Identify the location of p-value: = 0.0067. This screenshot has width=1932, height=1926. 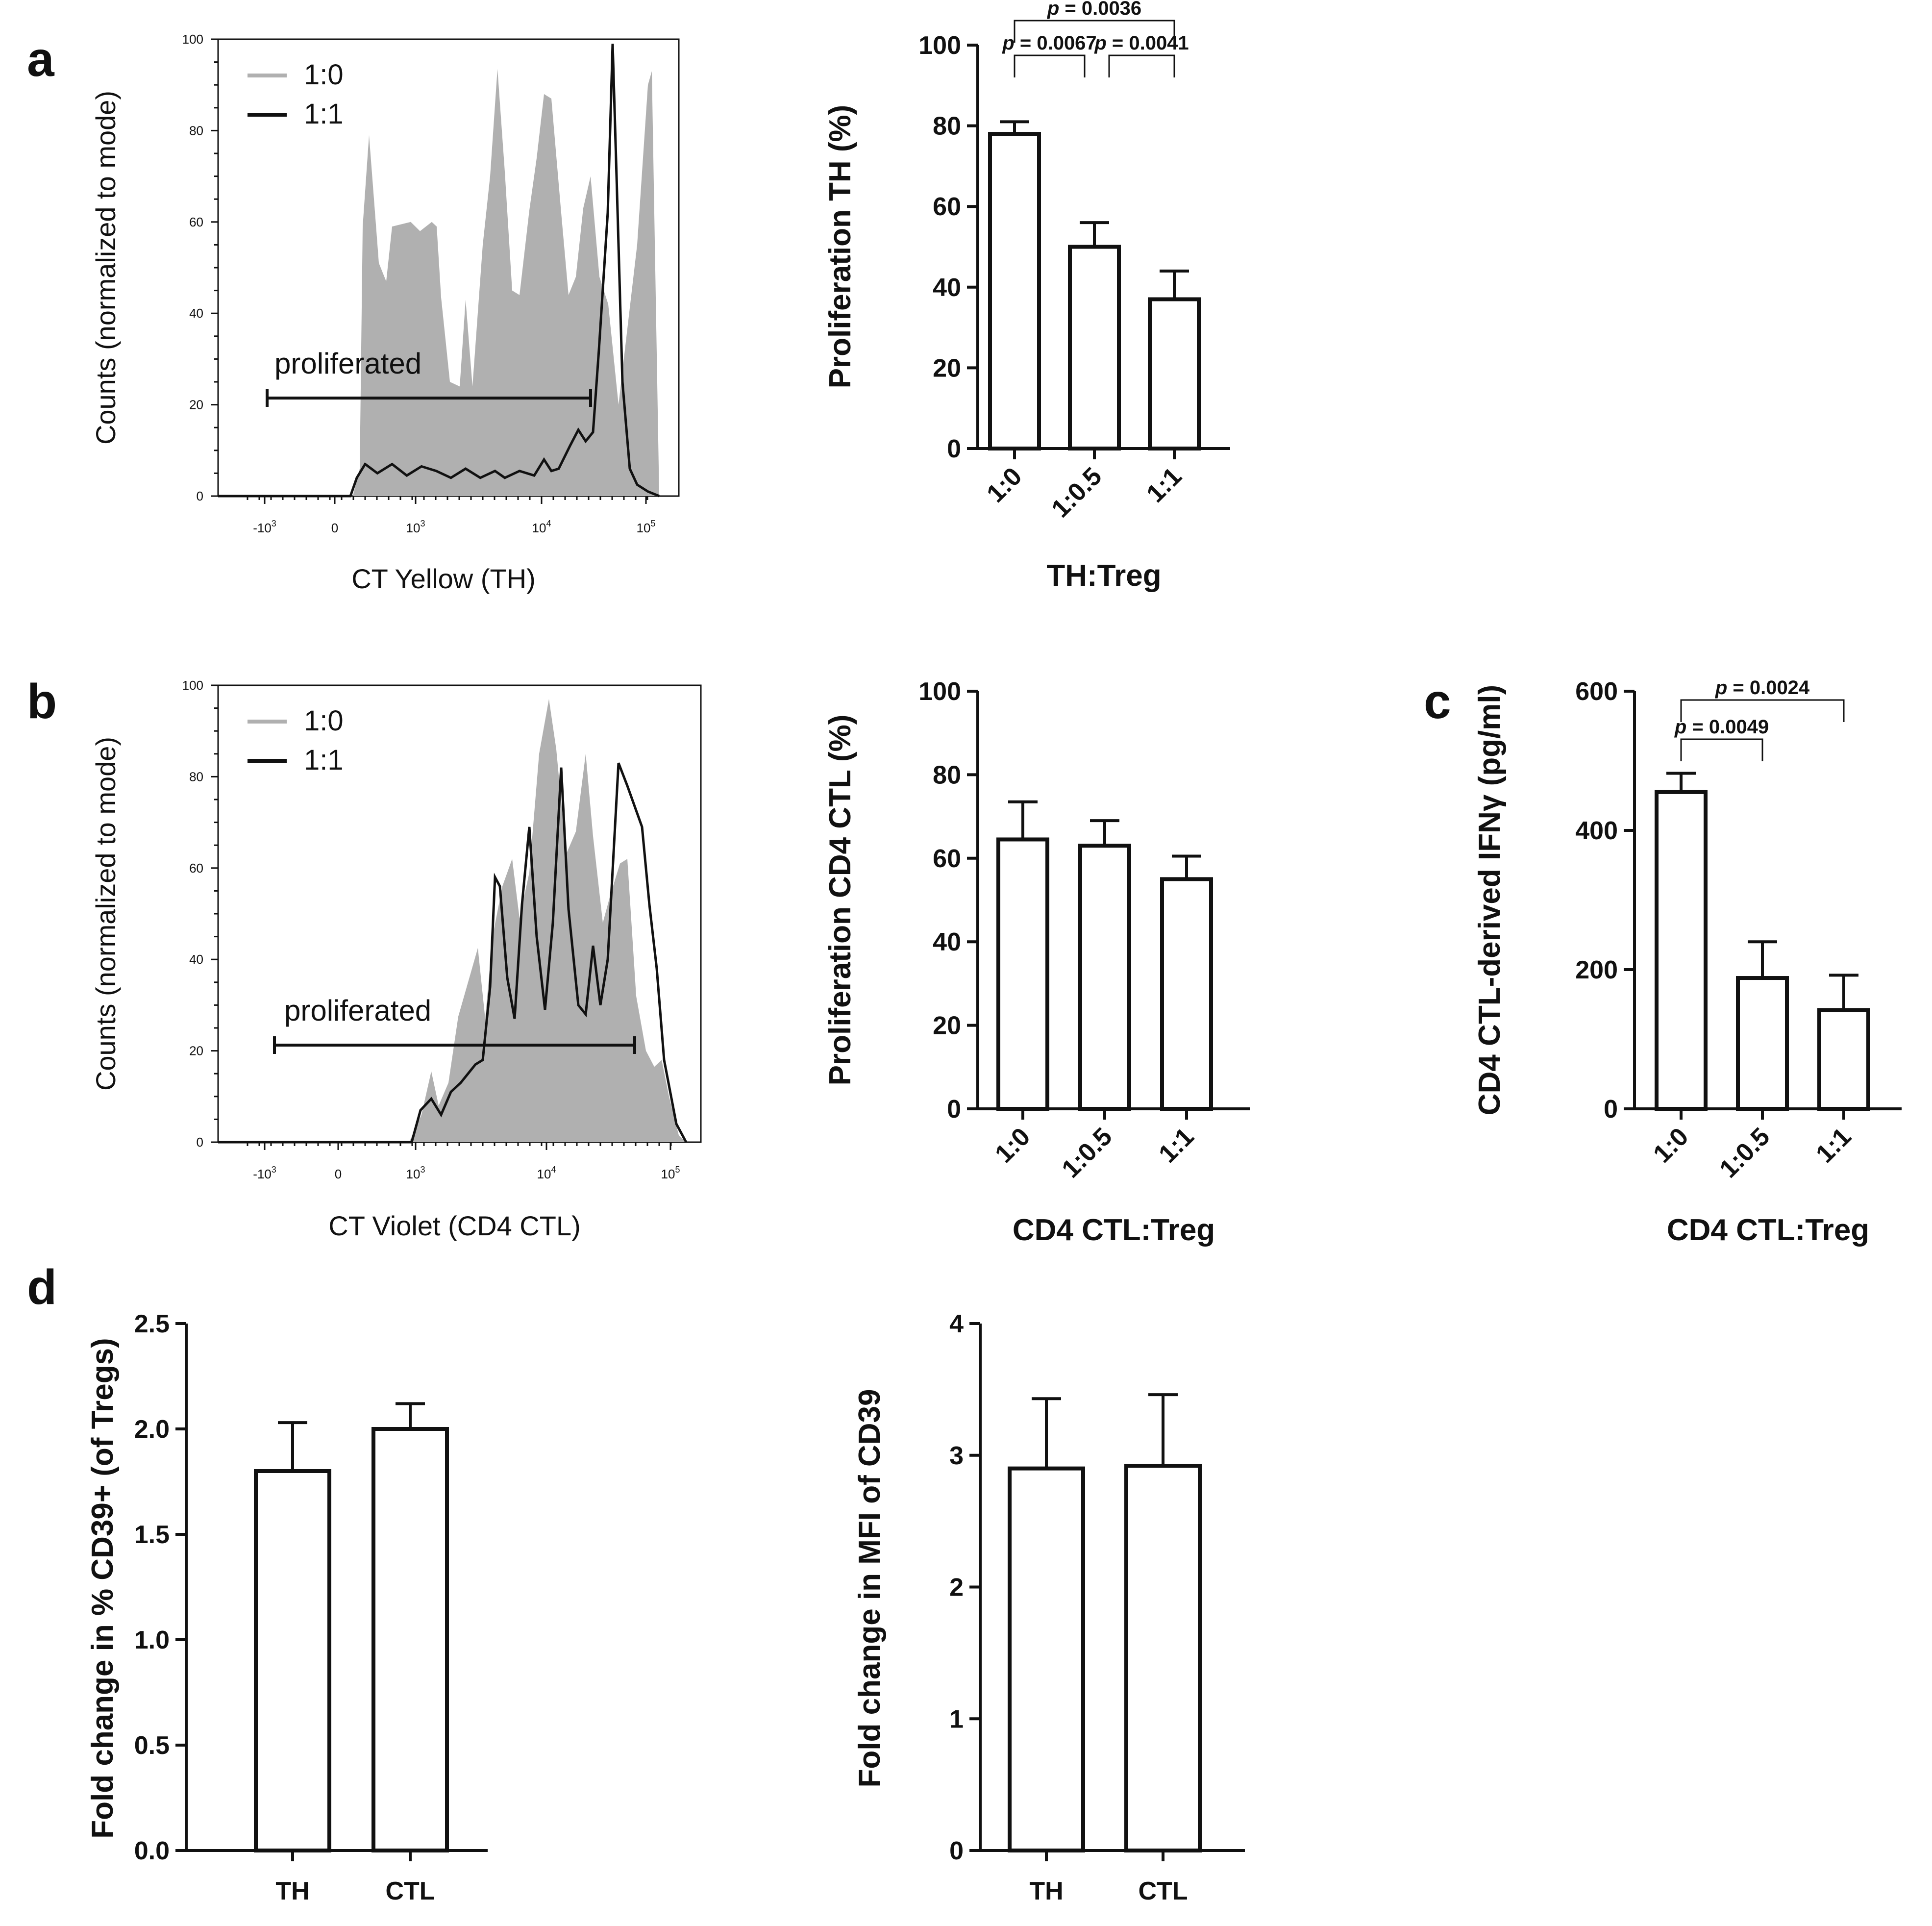
(1058, 43).